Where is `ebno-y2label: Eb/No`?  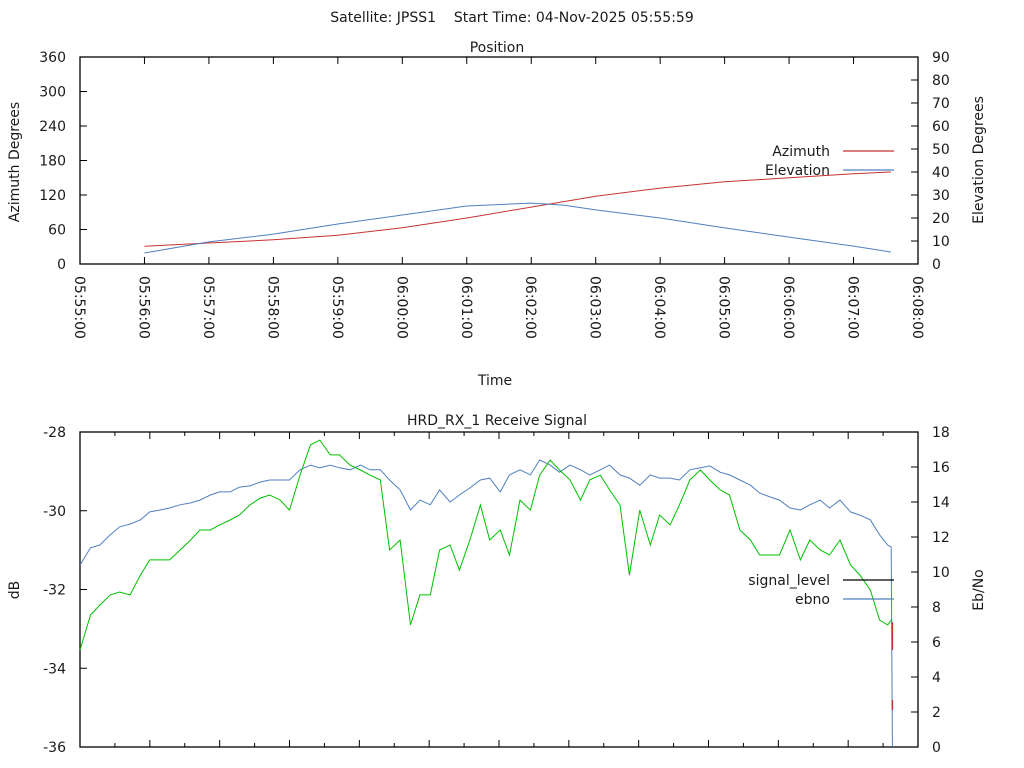
ebno-y2label: Eb/No is located at coordinates (979, 590).